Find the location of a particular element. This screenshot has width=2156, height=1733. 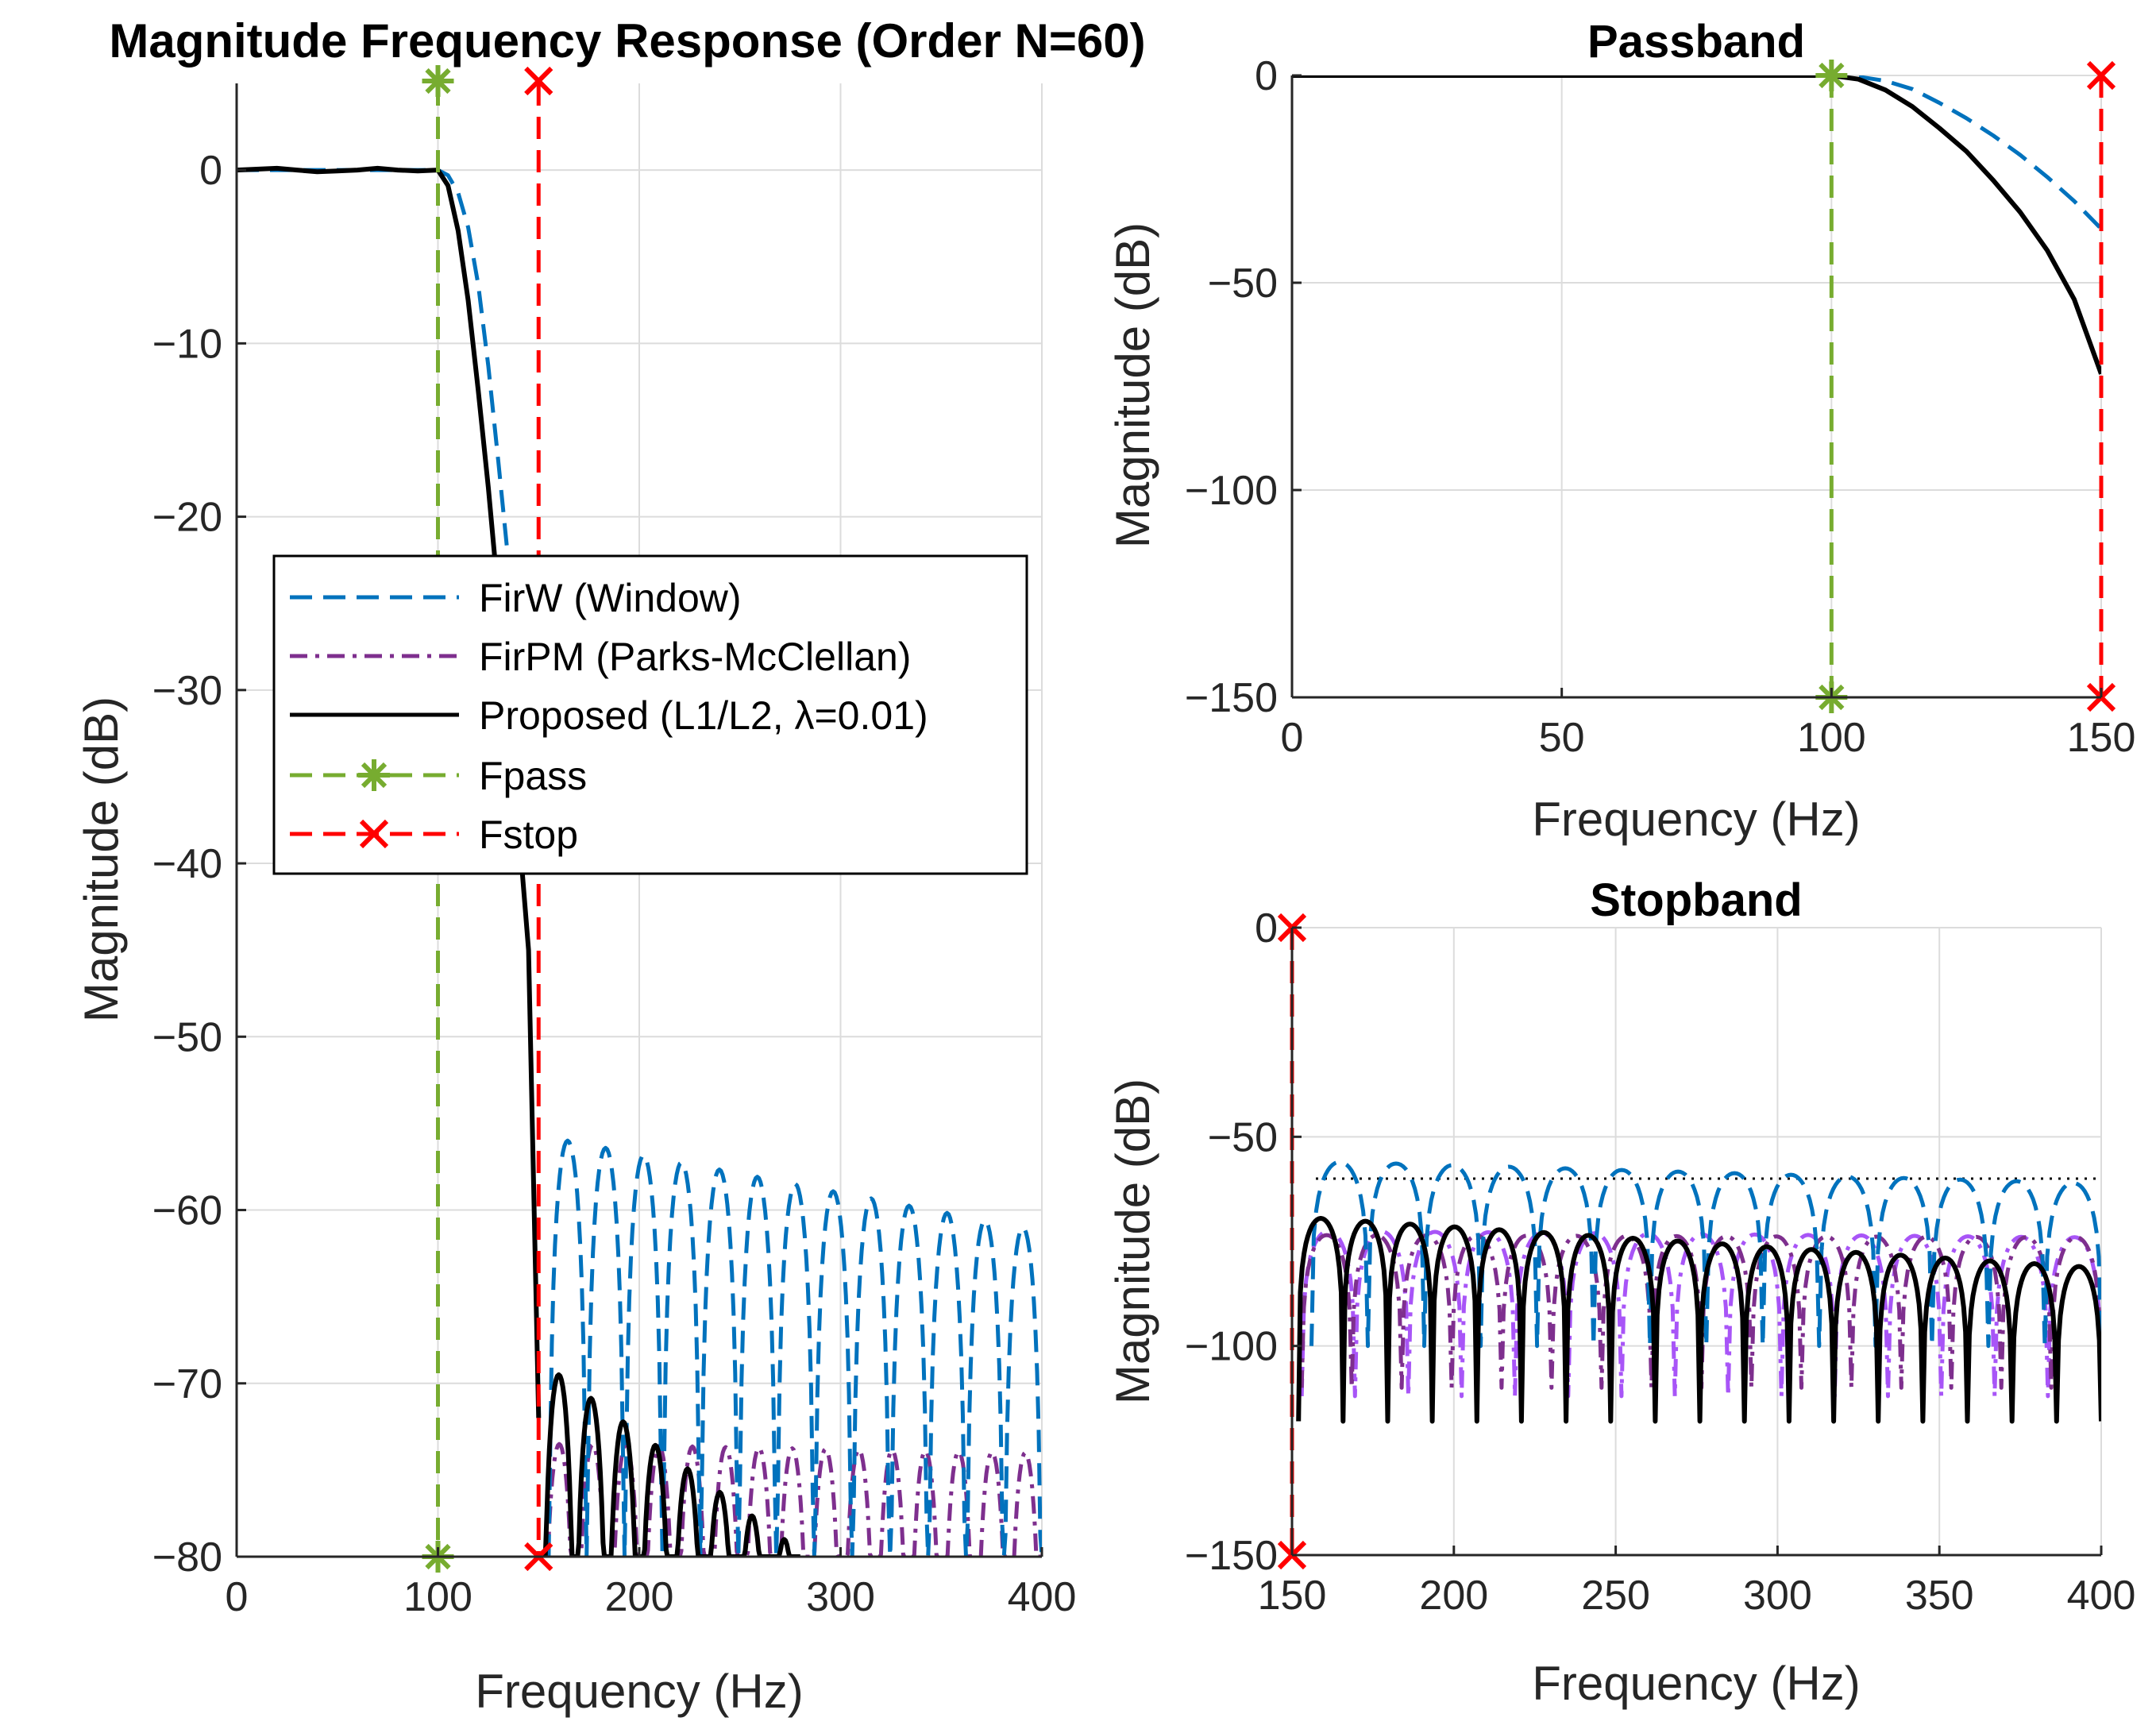

firw-series-line is located at coordinates (1696, 153).